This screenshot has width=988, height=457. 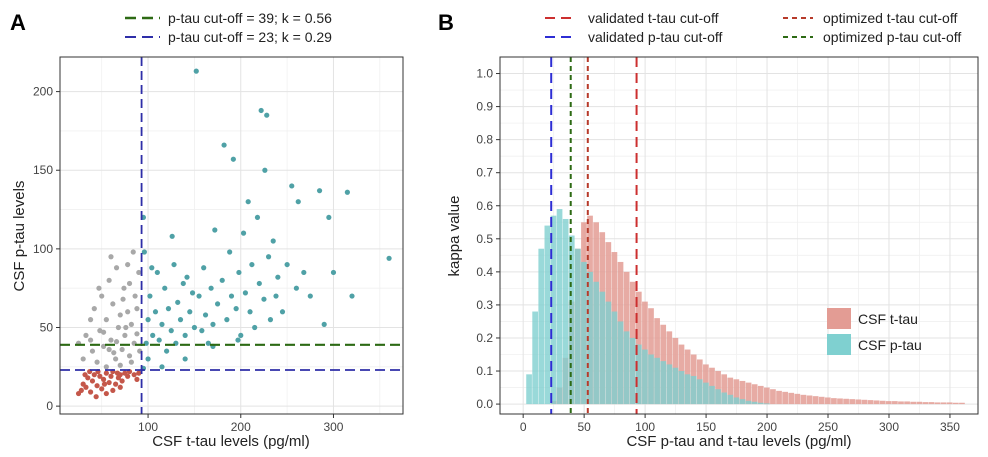 What do you see at coordinates (446, 22) in the screenshot?
I see `panel-b-label: B` at bounding box center [446, 22].